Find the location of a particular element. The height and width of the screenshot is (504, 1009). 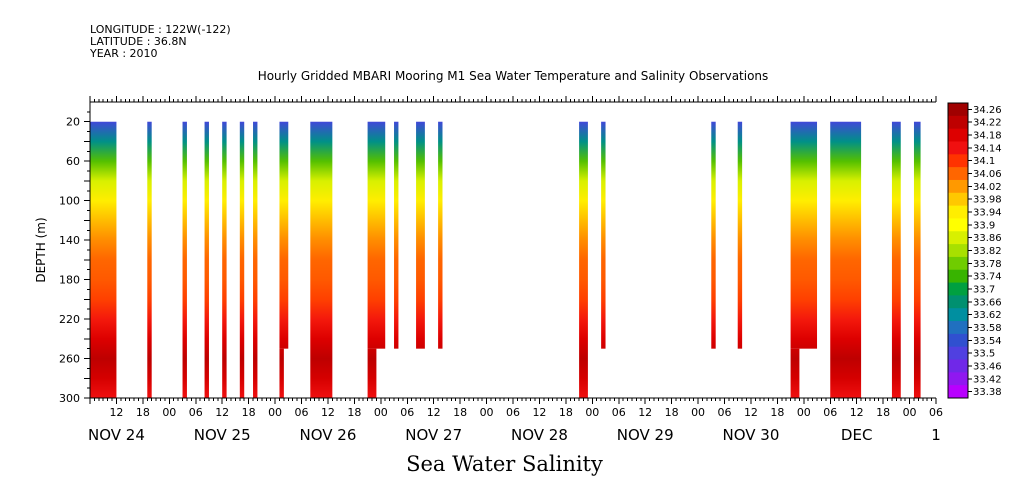

colorbar-label: 33.78 is located at coordinates (987, 264).